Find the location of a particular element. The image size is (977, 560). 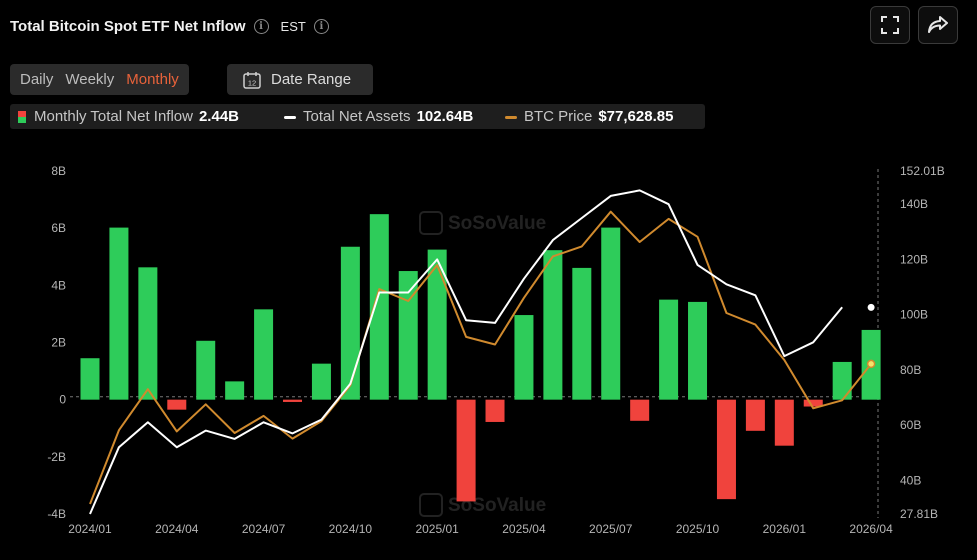

legend-price: BTC Price $77,628.85 is located at coordinates (601, 116).